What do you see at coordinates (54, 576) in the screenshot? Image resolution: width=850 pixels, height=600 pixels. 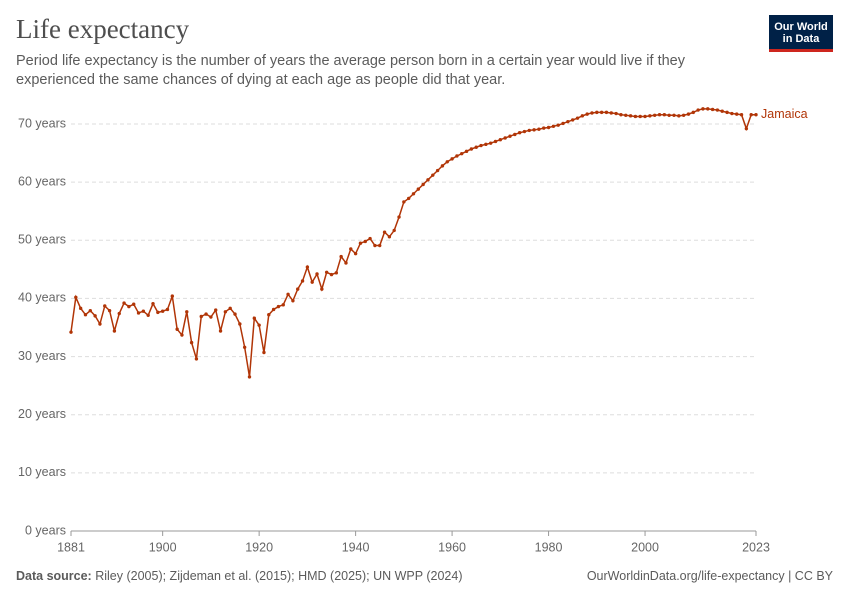 I see `source-label: Data source:` at bounding box center [54, 576].